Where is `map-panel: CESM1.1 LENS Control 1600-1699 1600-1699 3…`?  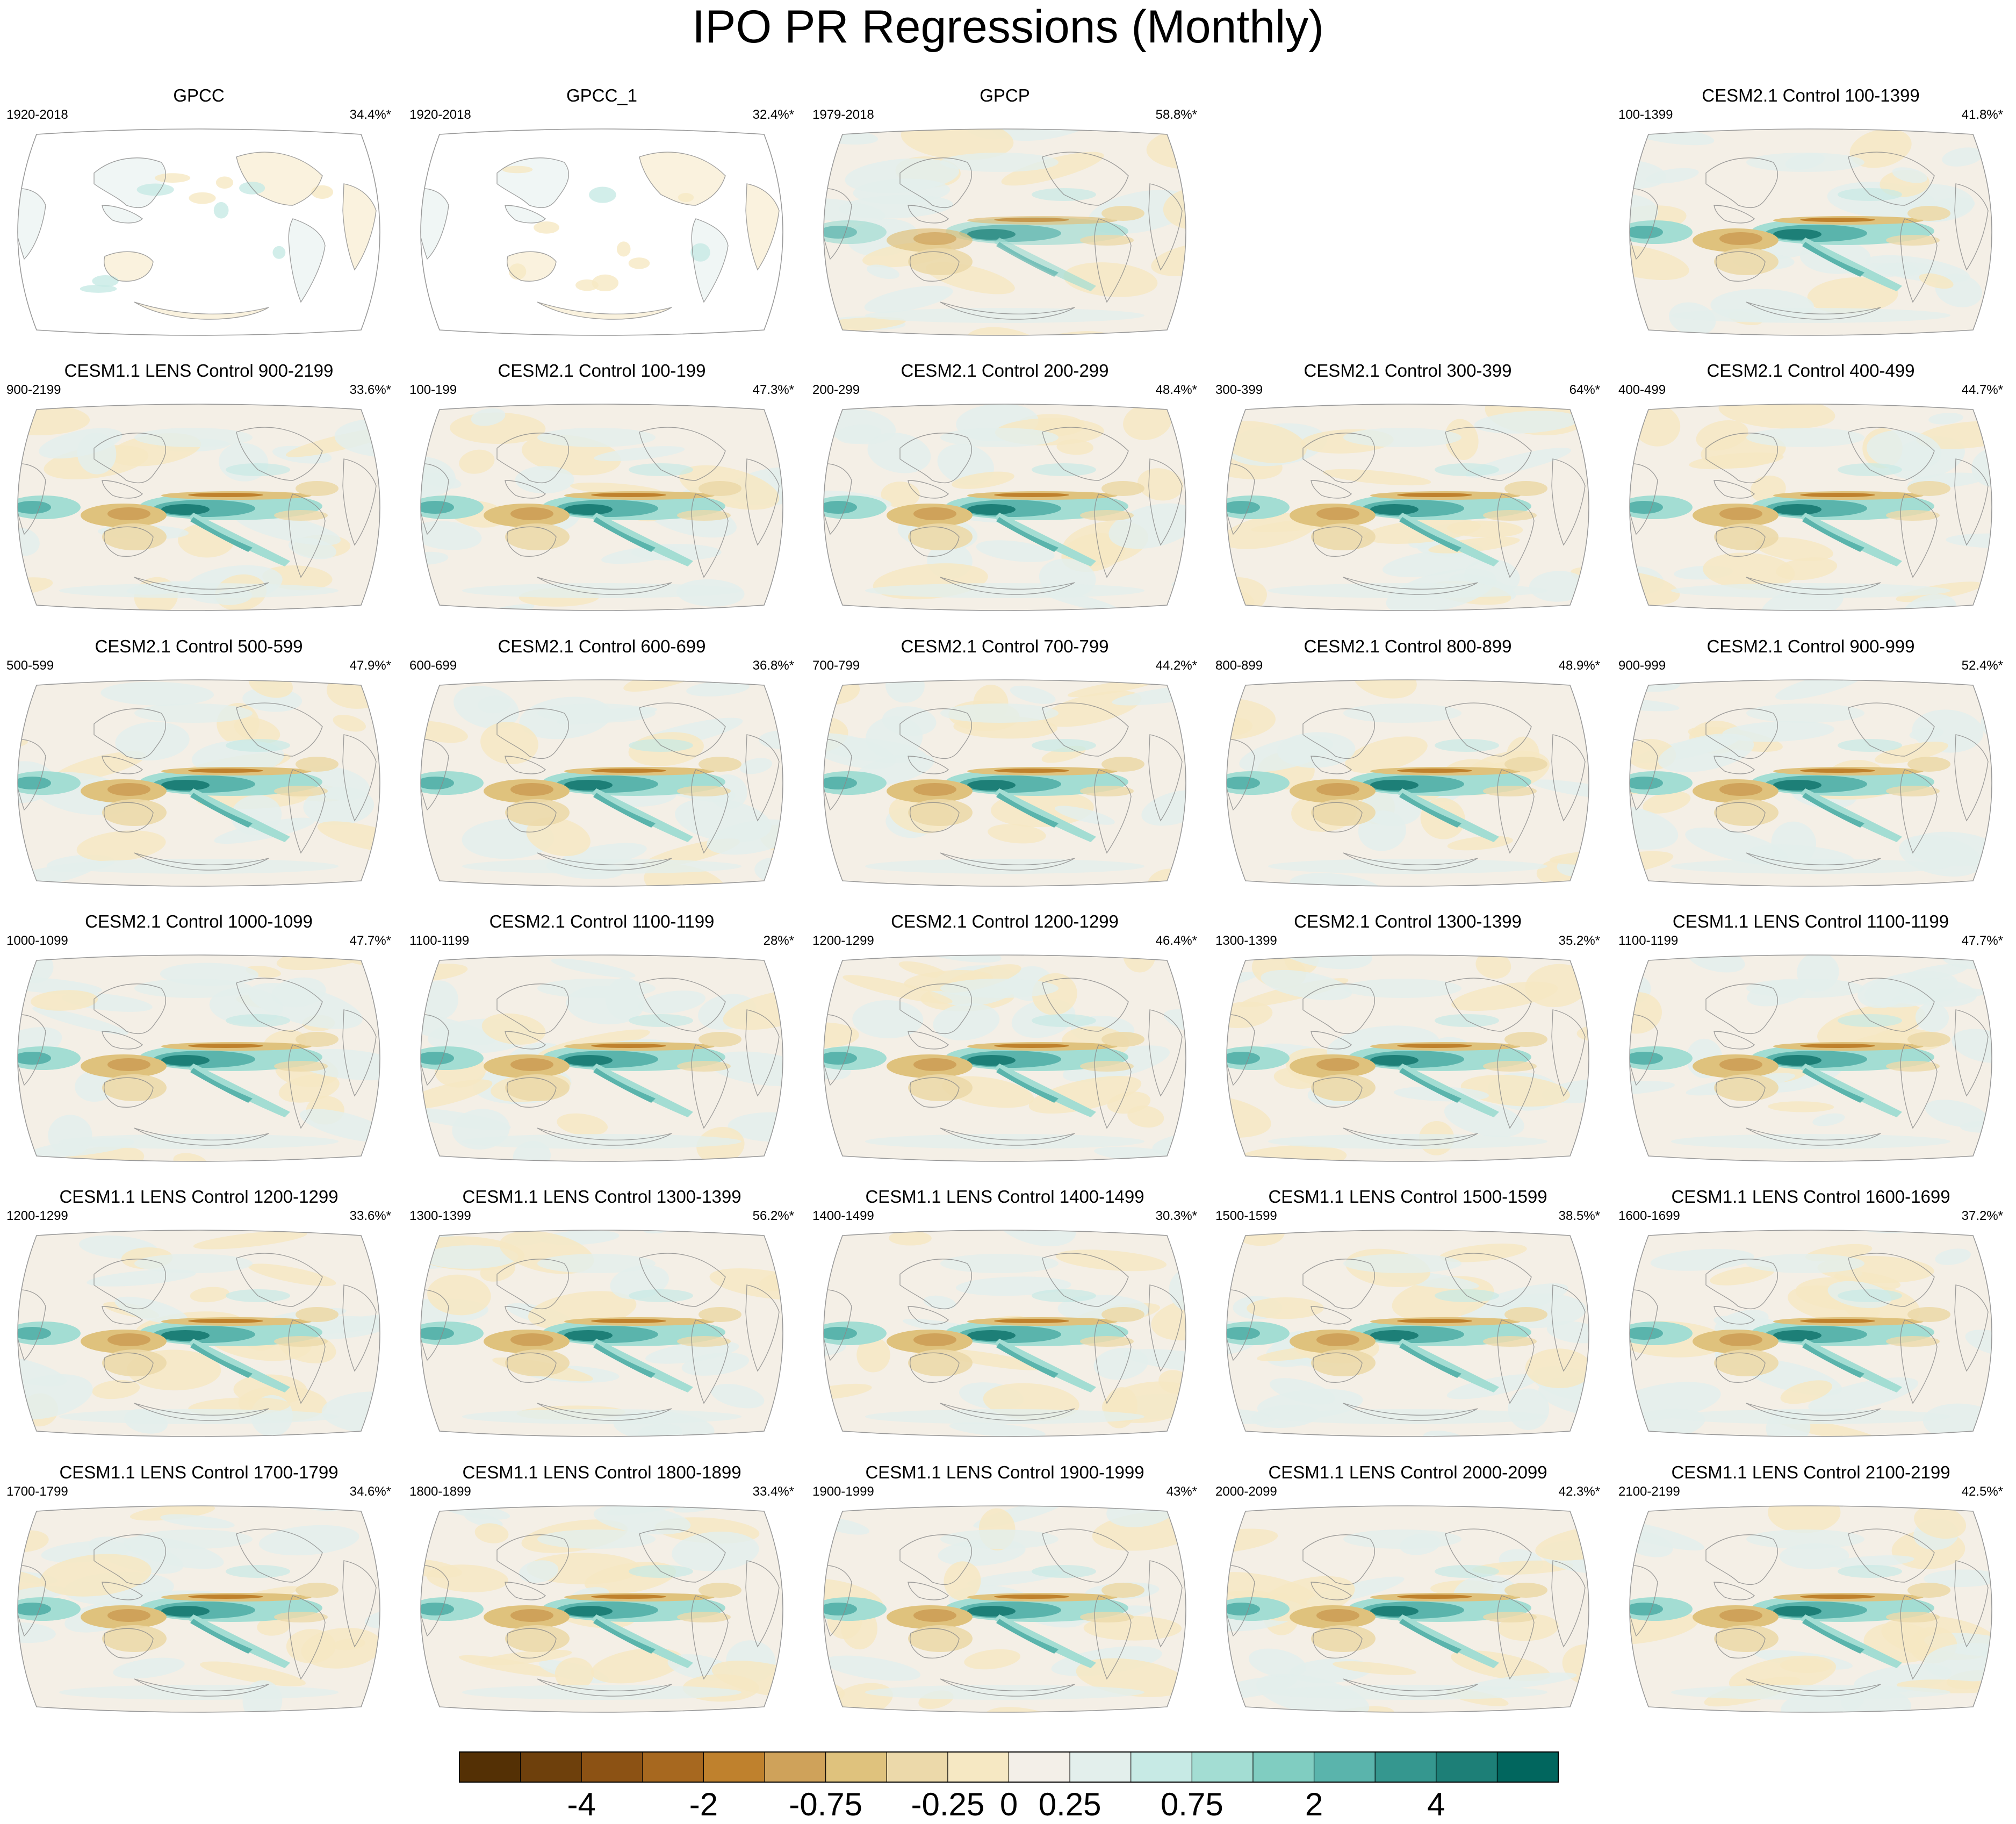
map-panel: CESM1.1 LENS Control 1600-1699 1600-1699 3… is located at coordinates (1811, 1315).